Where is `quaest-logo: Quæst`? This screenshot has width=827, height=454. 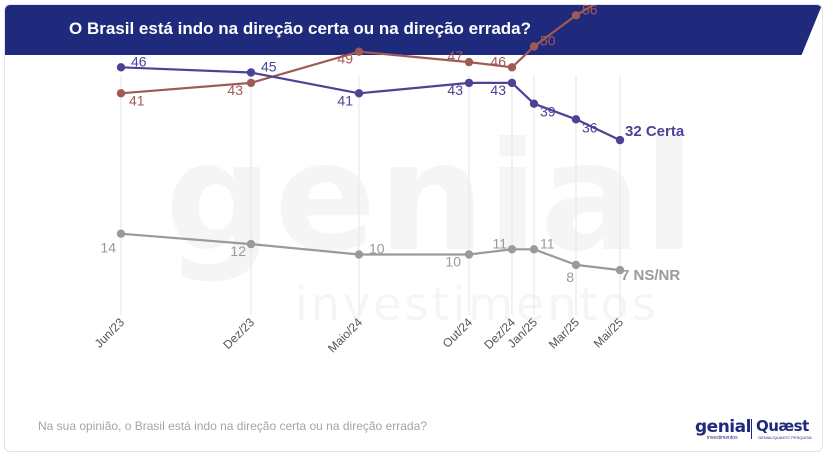
quaest-logo: Quæst is located at coordinates (782, 426).